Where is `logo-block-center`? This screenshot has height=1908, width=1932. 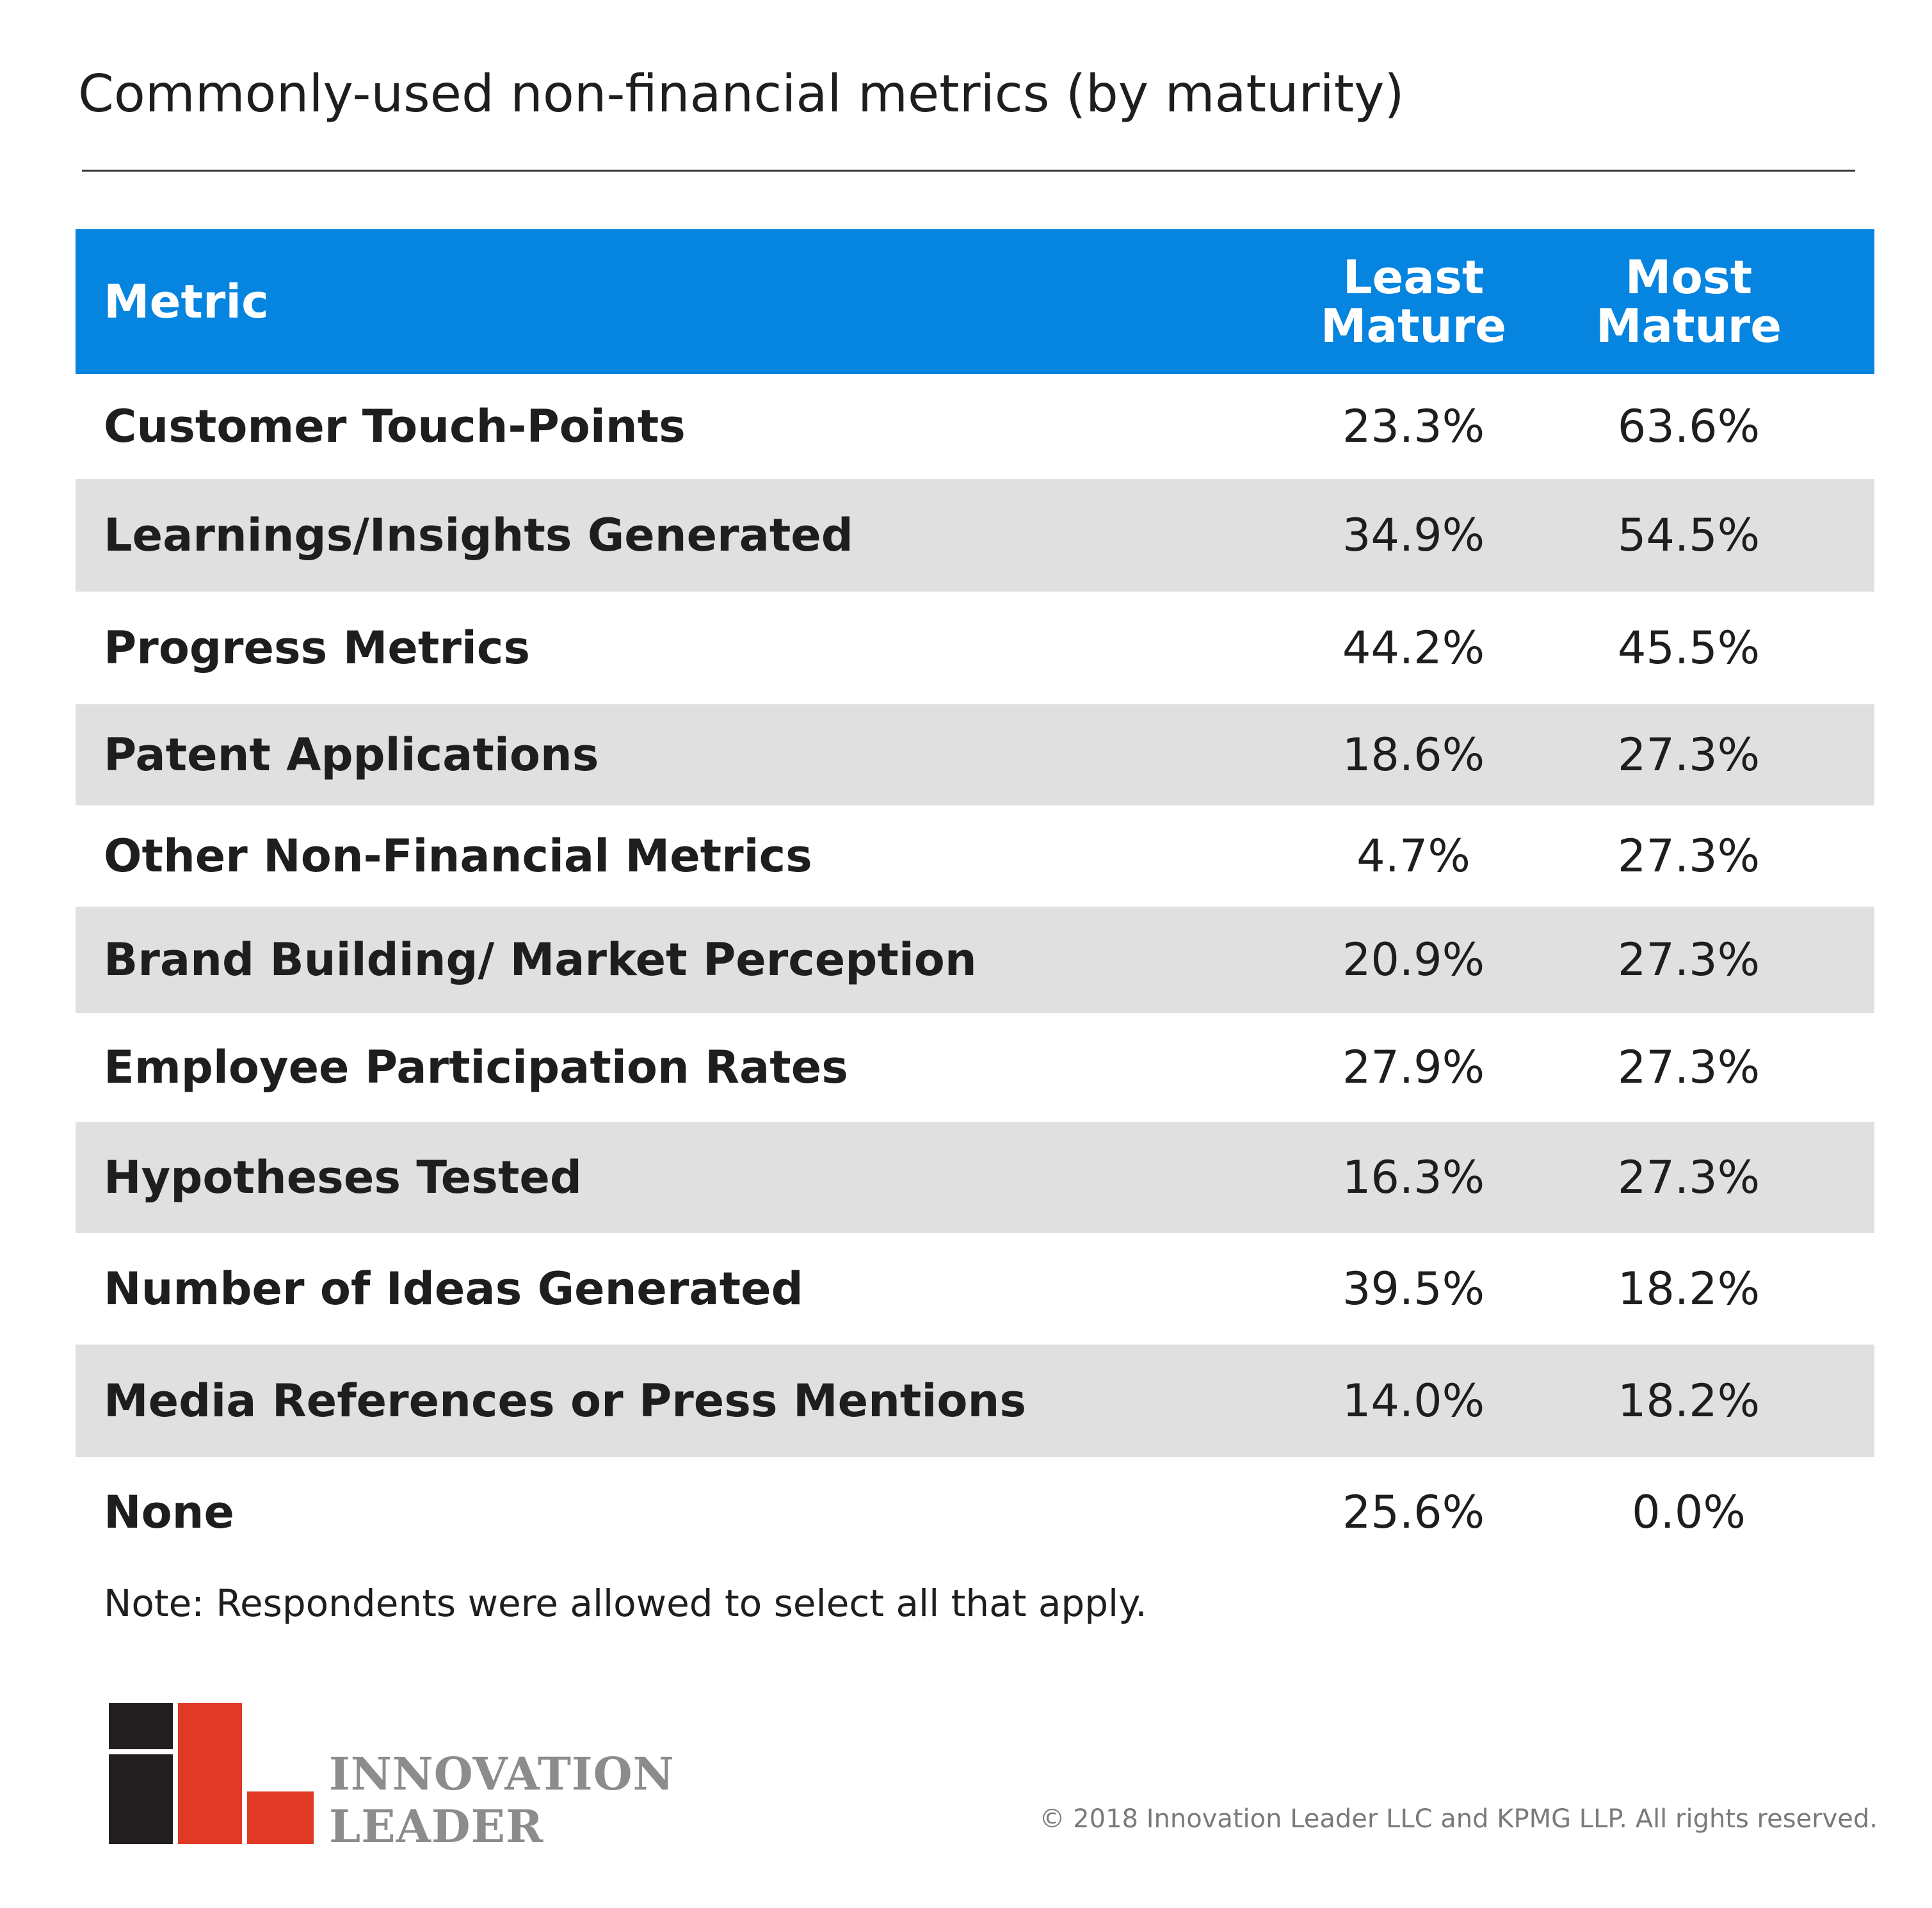
logo-block-center is located at coordinates (210, 1773).